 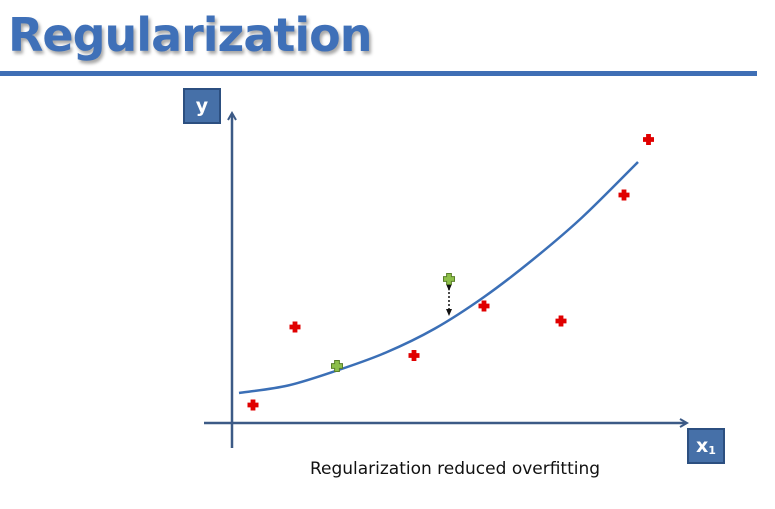 I want to click on x-axis-label-text: x, so click(x=702, y=446).